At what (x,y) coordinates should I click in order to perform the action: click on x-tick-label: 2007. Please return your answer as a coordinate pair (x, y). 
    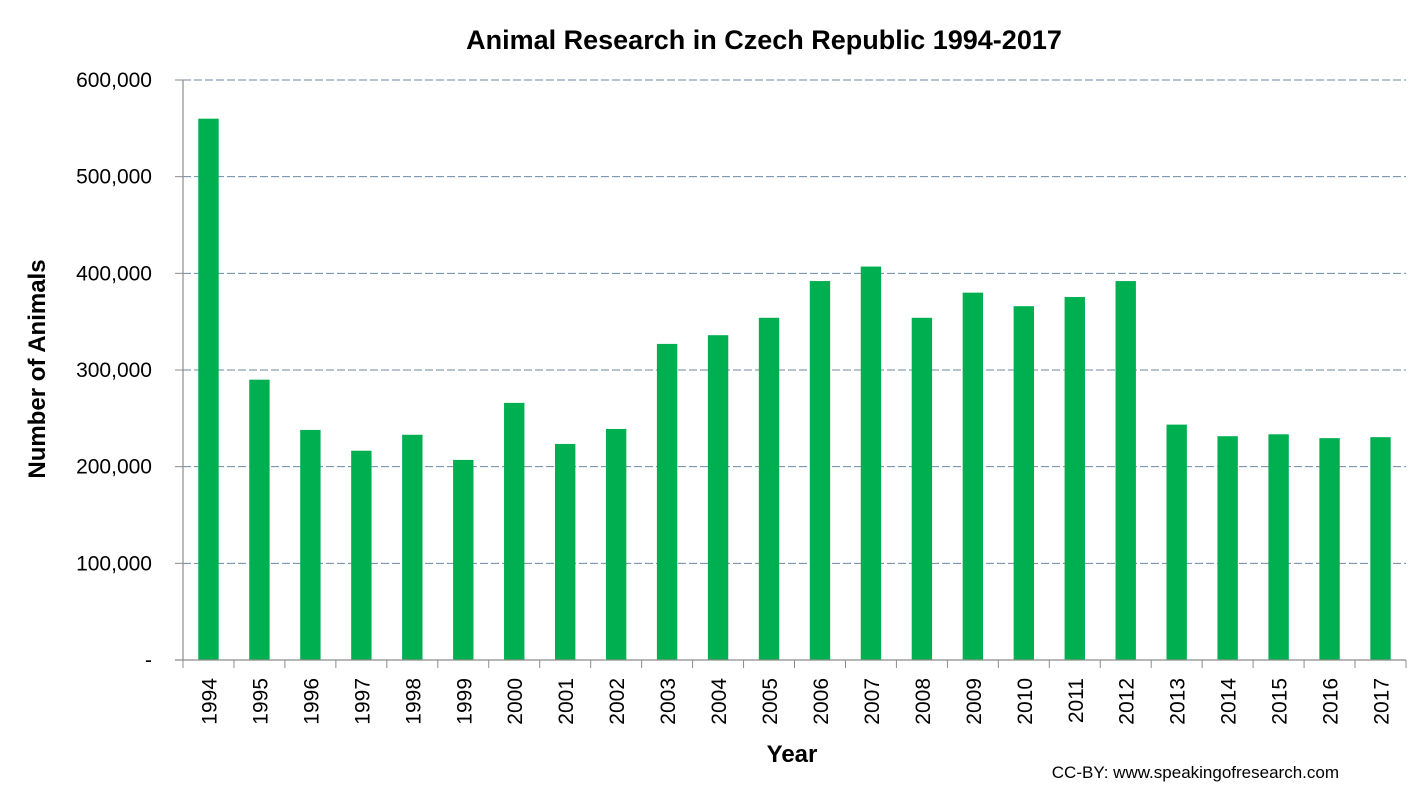
    Looking at the image, I should click on (872, 701).